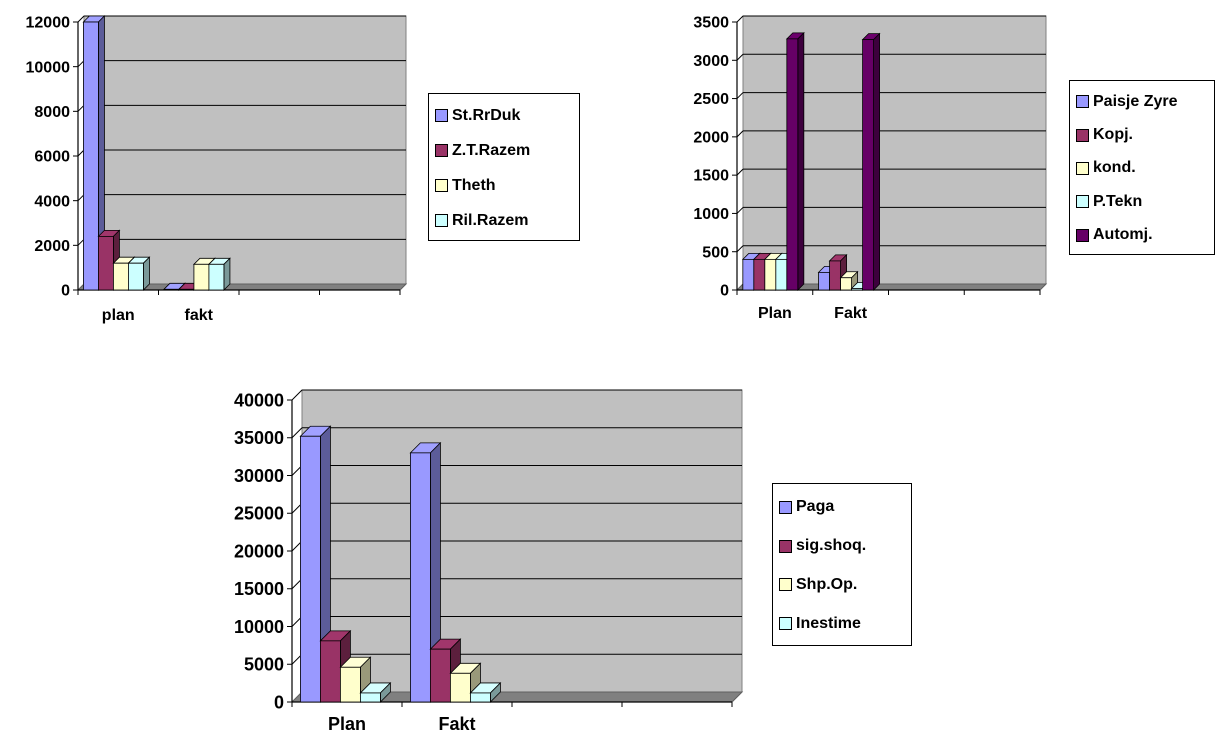  I want to click on chart-1-ytick-label: 2000, so click(52, 246).